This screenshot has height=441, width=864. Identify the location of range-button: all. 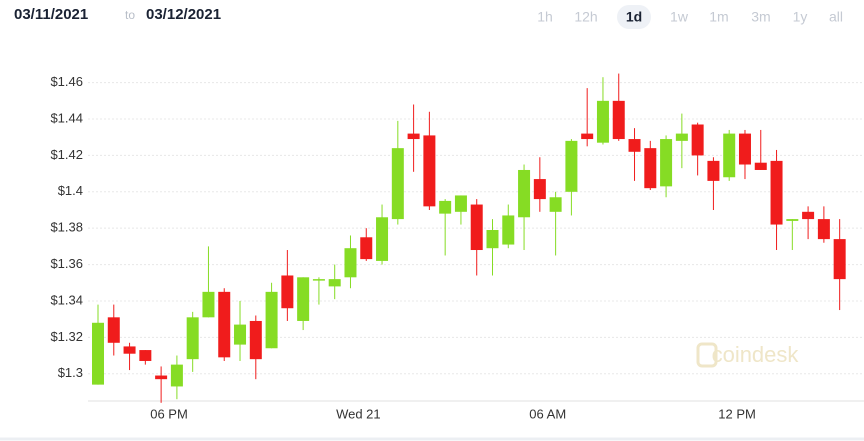
(836, 17).